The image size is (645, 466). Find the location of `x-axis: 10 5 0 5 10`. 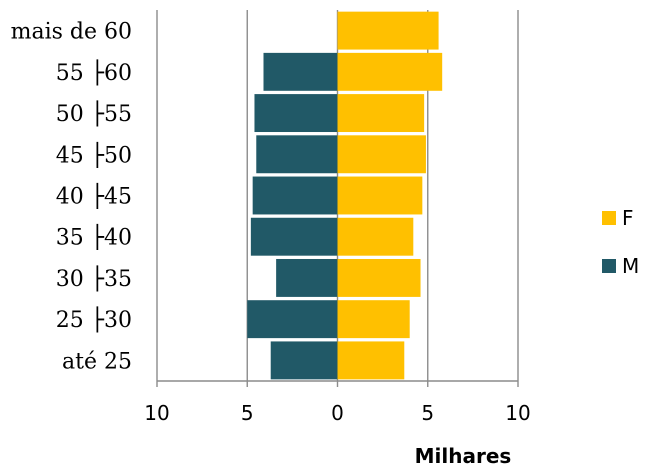

x-axis: 10 5 0 5 10 is located at coordinates (337, 402).